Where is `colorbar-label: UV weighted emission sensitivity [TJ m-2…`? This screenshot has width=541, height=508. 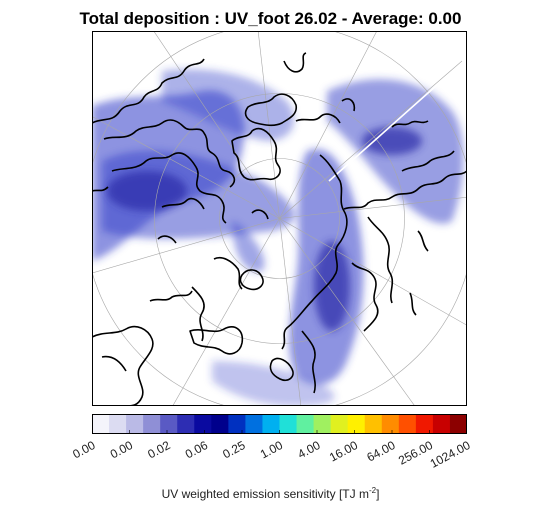 colorbar-label: UV weighted emission sensitivity [TJ m-2… is located at coordinates (270, 493).